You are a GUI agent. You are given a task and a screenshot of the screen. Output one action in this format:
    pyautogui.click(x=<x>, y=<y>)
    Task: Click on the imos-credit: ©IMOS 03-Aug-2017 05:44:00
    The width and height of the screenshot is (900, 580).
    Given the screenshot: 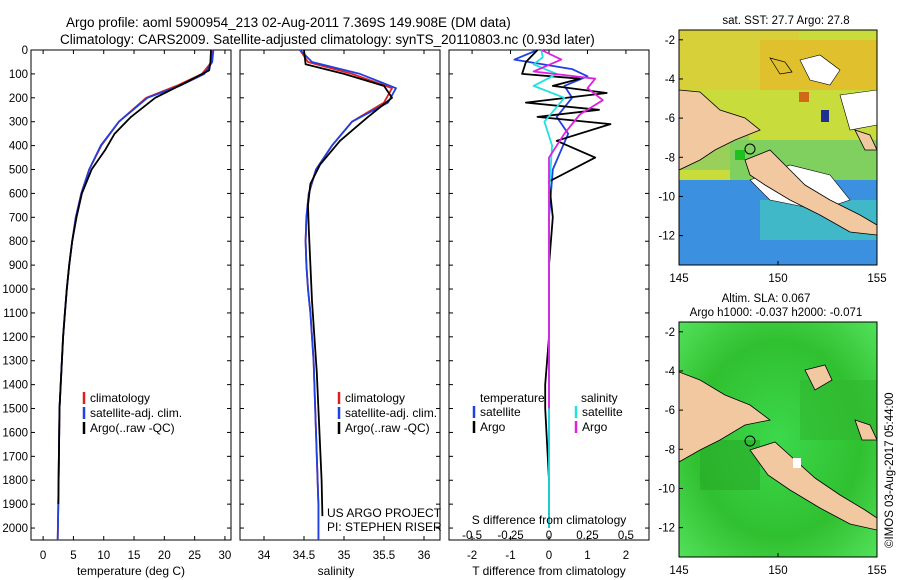 What is the action you would take?
    pyautogui.click(x=890, y=470)
    